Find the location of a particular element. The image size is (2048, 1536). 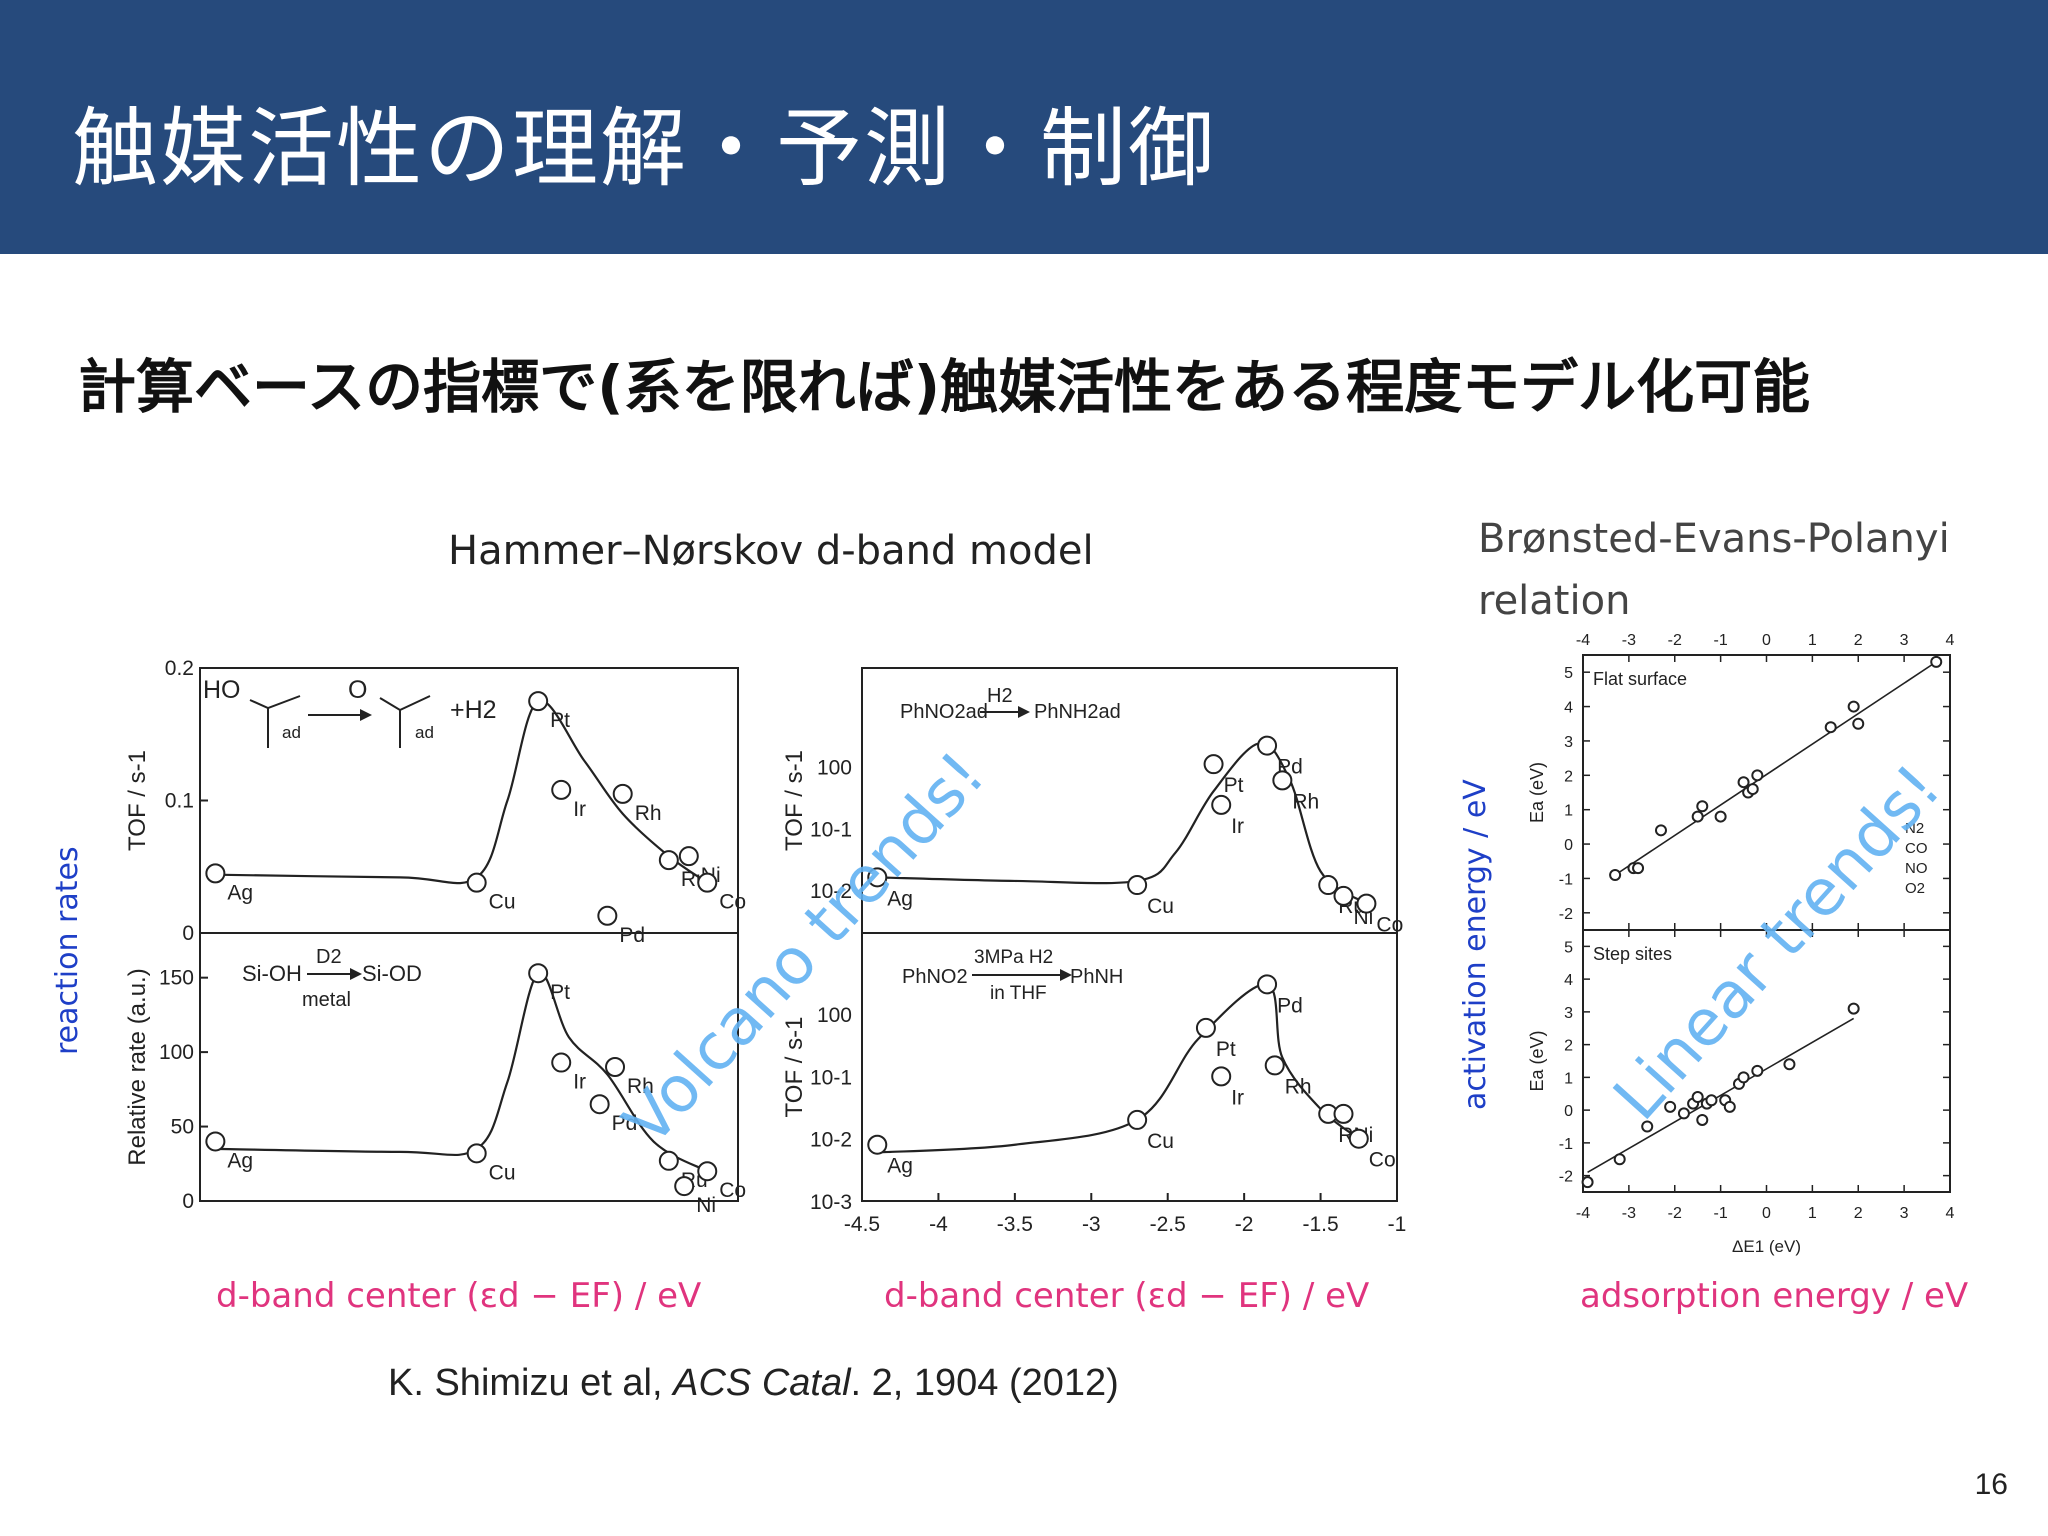

right-bottom-xtick-label: -2 is located at coordinates (1675, 1213).